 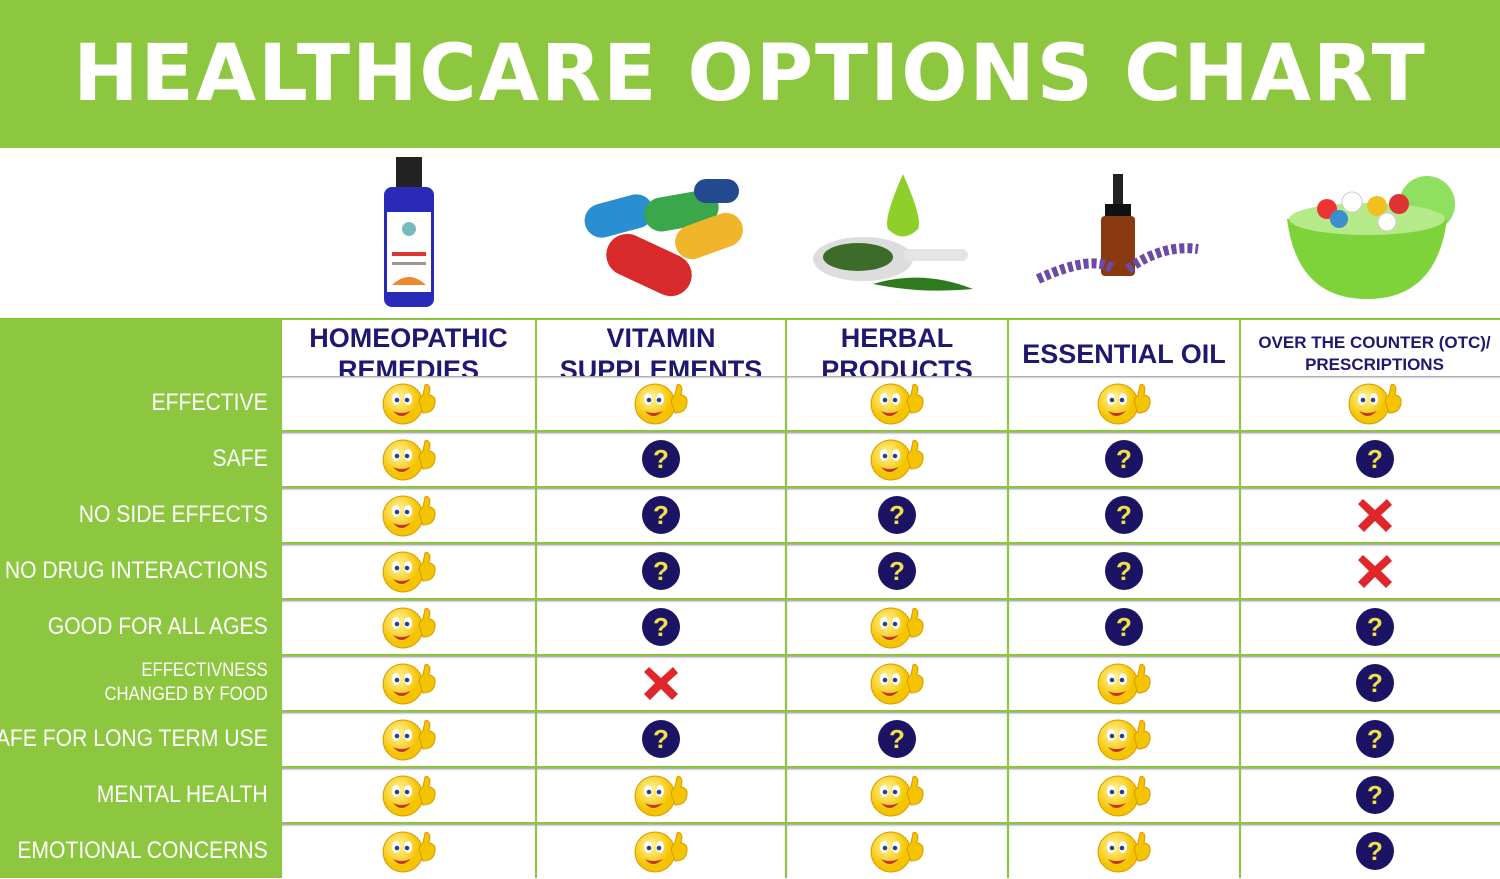 I want to click on row-label: GOOD FOR ALL AGES, so click(x=156, y=627).